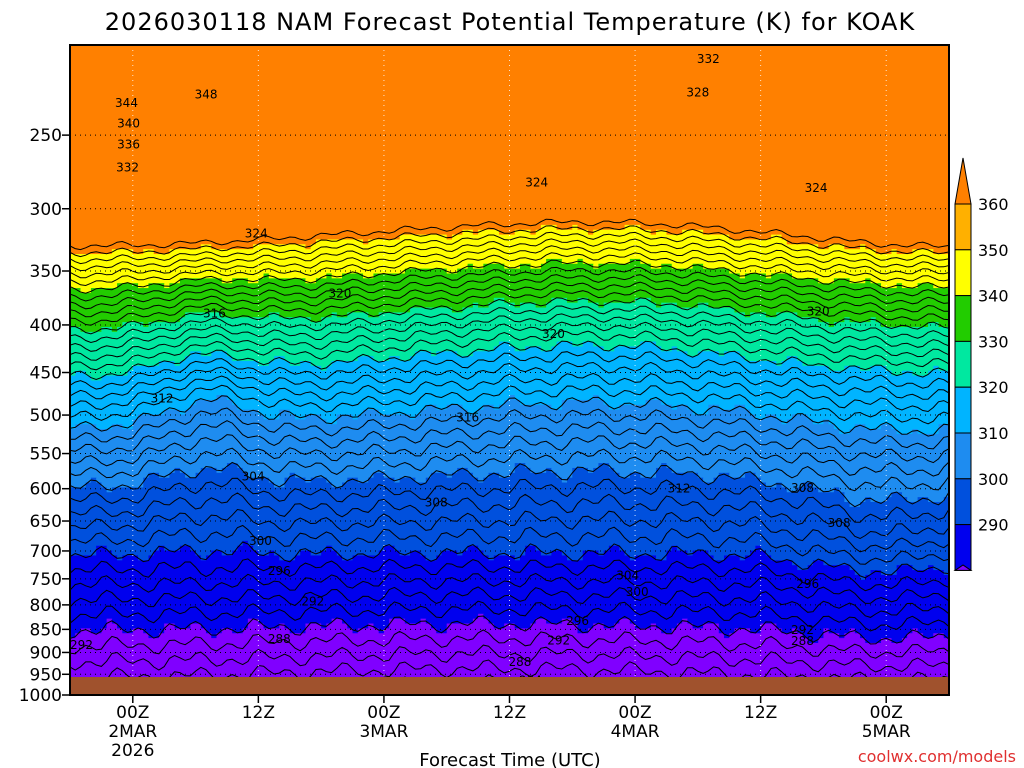 The image size is (1024, 768). I want to click on y-tick-label: 600, so click(46, 490).